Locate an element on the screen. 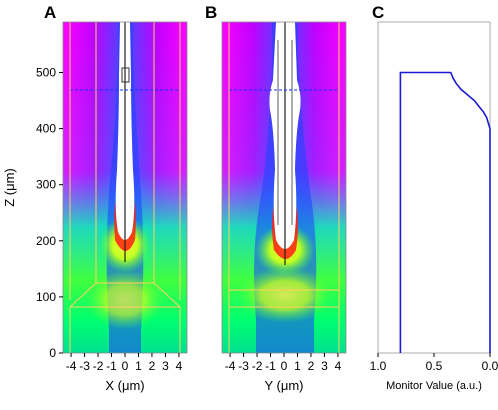  panel-a-hotspot is located at coordinates (125, 300).